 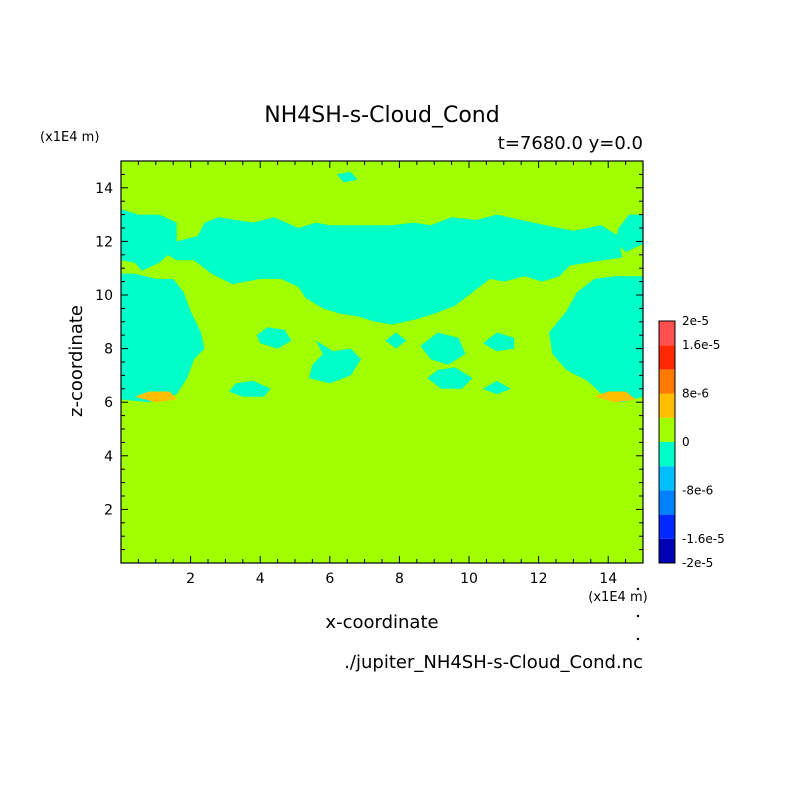 I want to click on y-tick-label: 8, so click(x=108, y=350).